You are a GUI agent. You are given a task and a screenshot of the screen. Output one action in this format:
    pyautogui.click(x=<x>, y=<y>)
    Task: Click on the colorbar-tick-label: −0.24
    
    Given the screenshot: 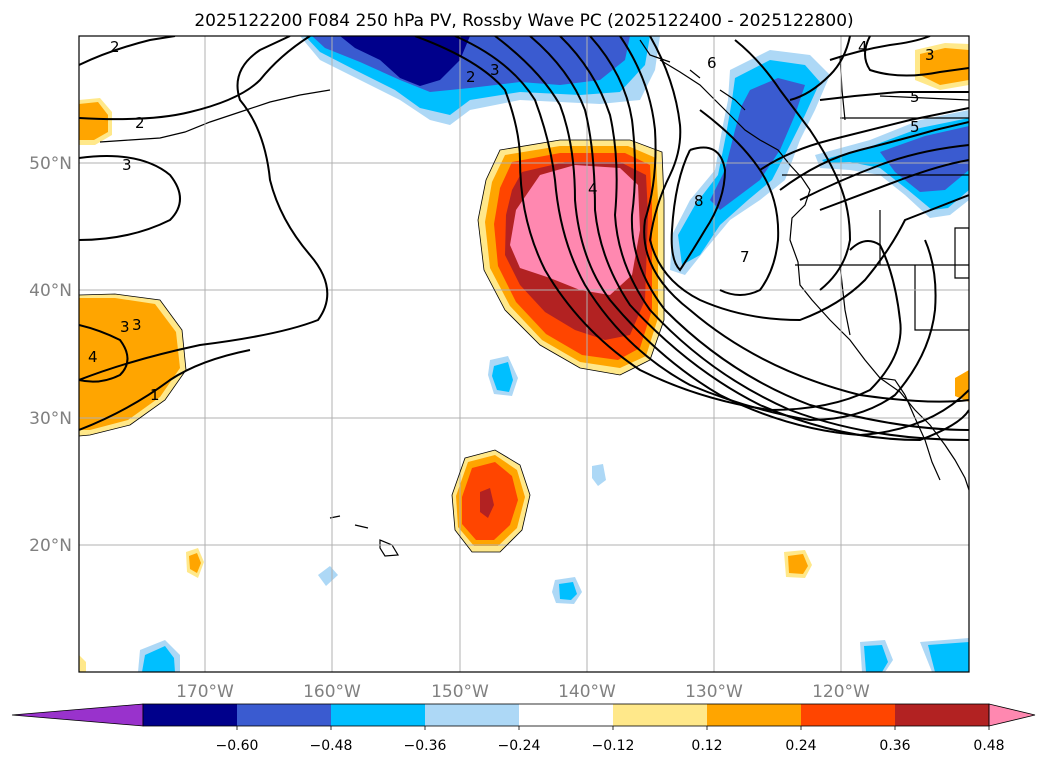 What is the action you would take?
    pyautogui.click(x=519, y=746)
    